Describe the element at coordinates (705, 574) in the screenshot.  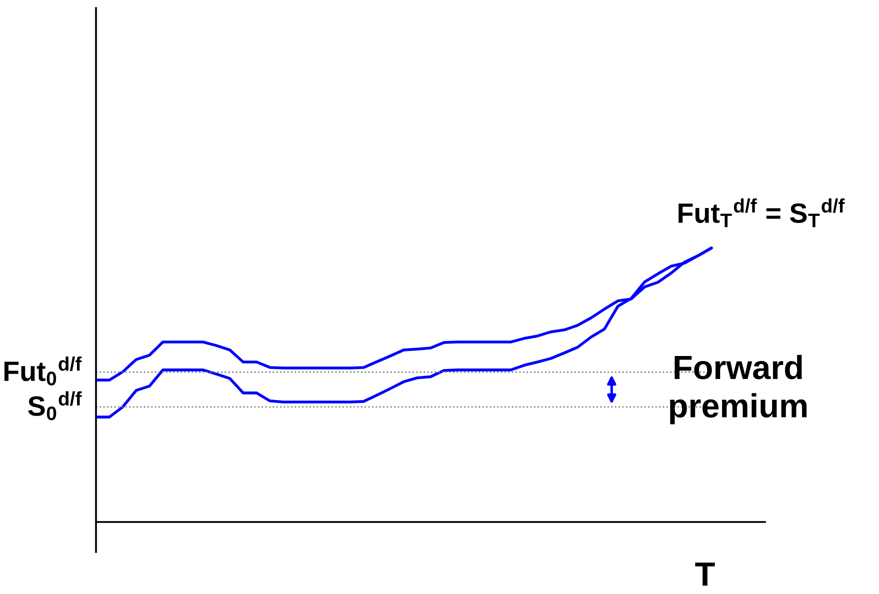
I see `x-axis-title: T` at that location.